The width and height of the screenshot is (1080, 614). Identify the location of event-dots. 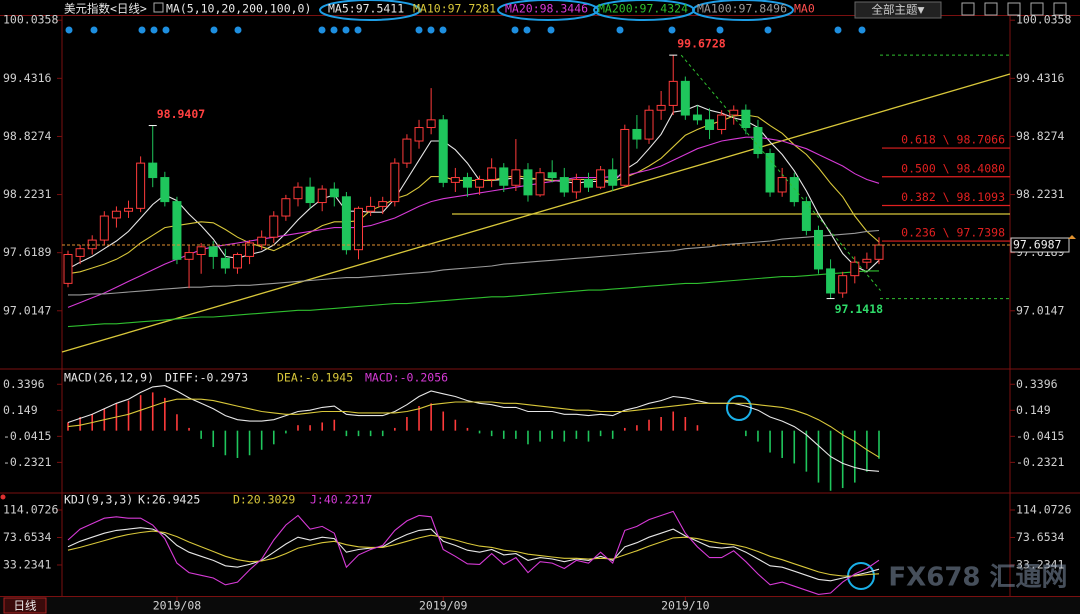
(465, 30).